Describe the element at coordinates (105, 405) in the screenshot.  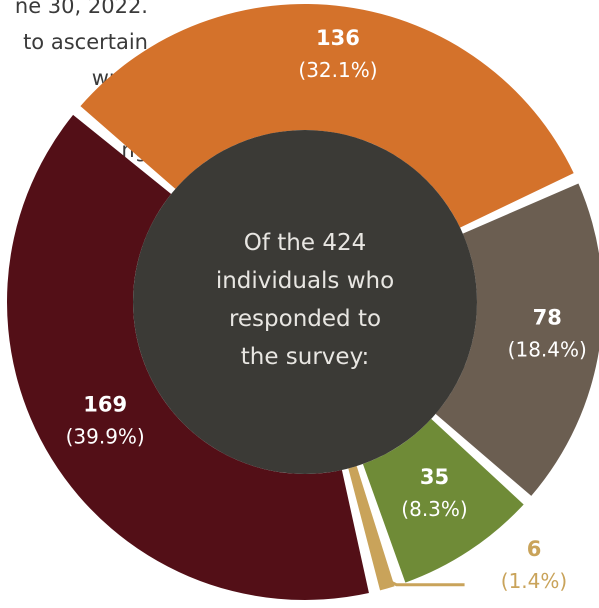
I see `slice-value-label: 169` at that location.